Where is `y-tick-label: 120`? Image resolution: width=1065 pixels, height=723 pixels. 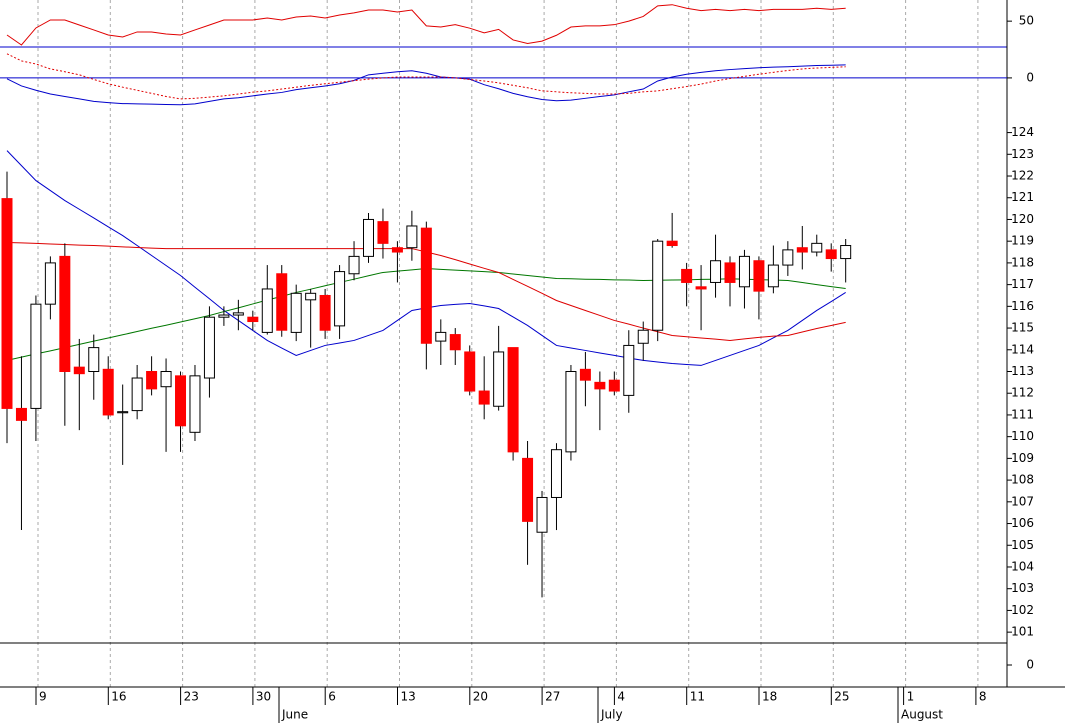 y-tick-label: 120 is located at coordinates (1022, 219).